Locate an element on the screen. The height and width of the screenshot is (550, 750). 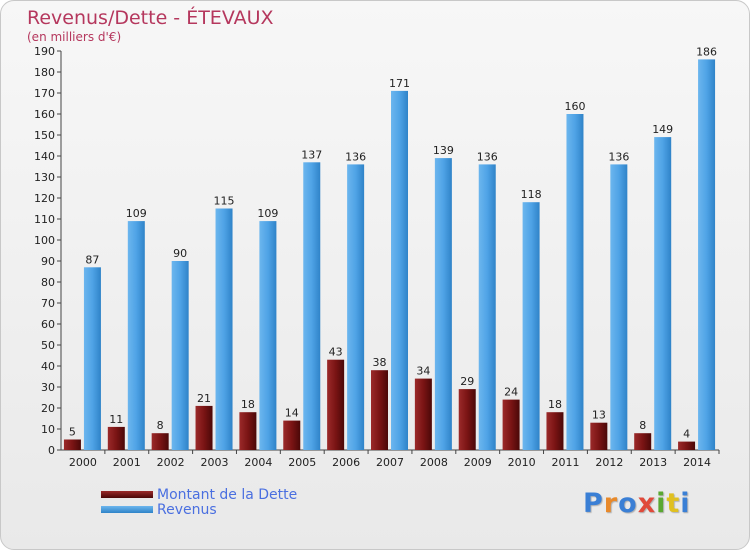
x-tick-label: 2013 is located at coordinates (653, 462).